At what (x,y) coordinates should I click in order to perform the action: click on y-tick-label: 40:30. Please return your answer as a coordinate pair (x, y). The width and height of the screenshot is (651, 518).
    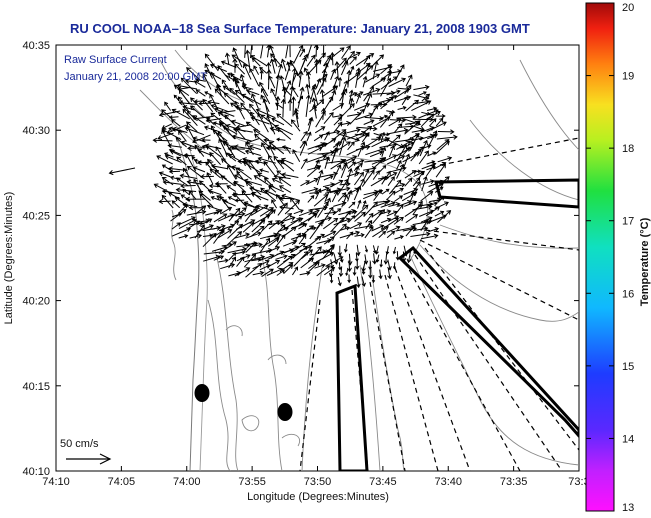
    Looking at the image, I should click on (36, 131).